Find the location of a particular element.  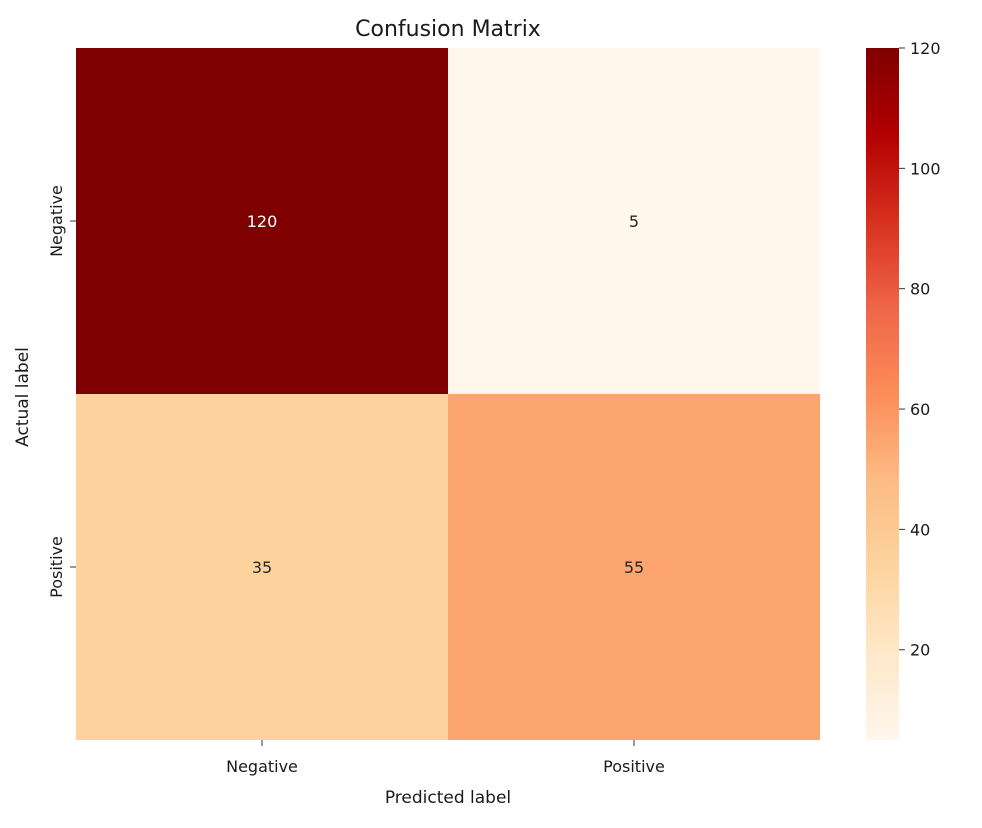

y-tick-label-1: Positive is located at coordinates (56, 567).